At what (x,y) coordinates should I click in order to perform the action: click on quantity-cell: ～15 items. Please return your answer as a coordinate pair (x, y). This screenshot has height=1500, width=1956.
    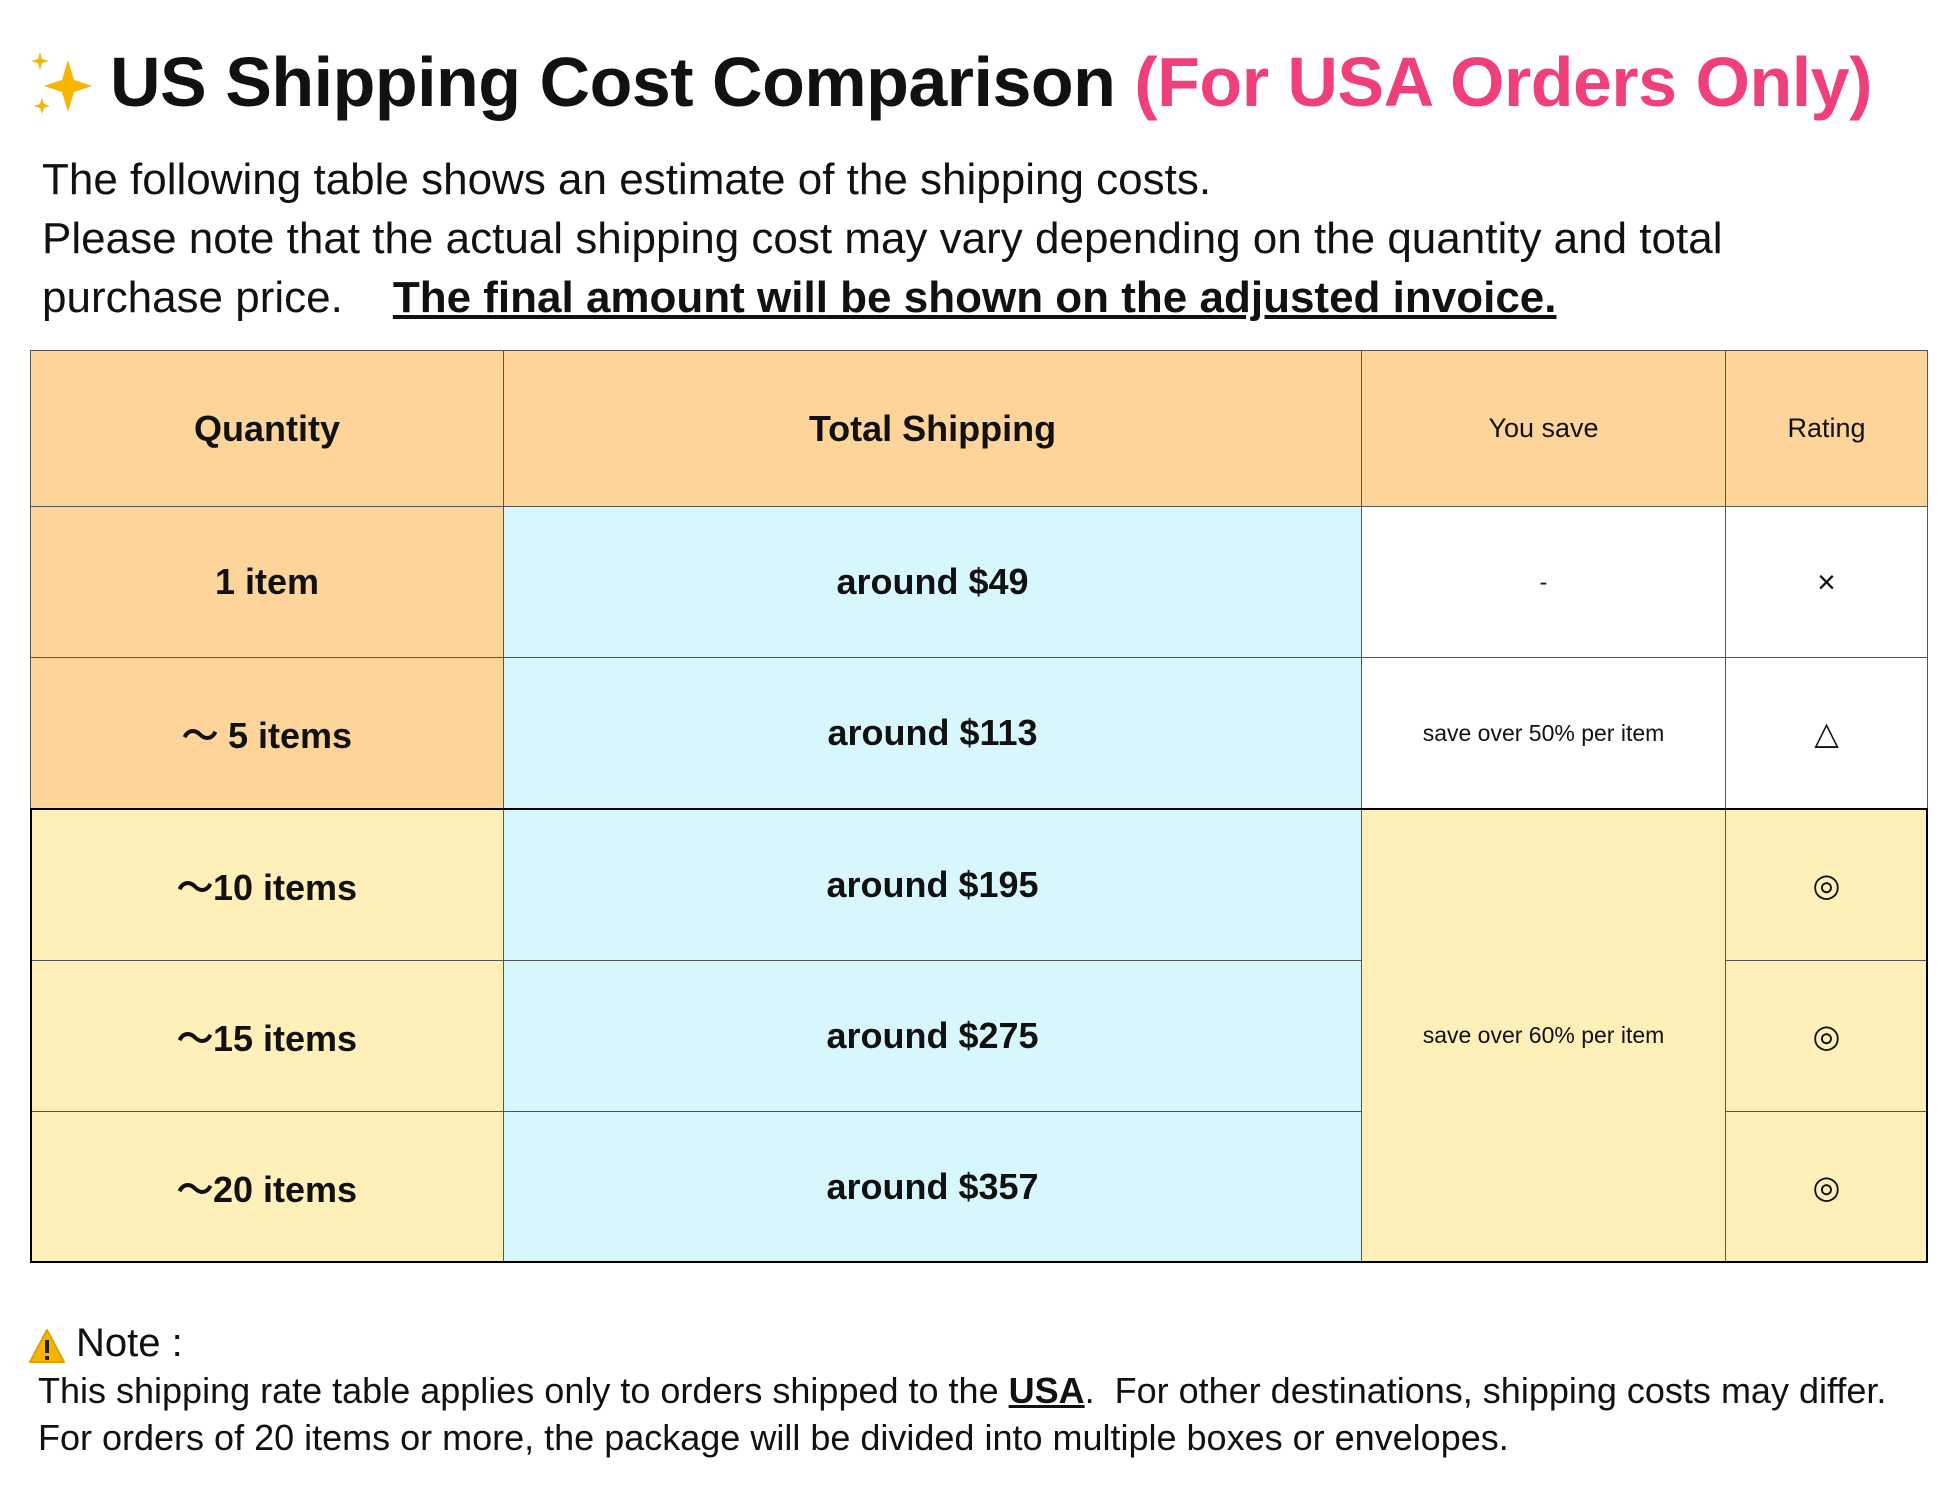
    Looking at the image, I should click on (267, 1036).